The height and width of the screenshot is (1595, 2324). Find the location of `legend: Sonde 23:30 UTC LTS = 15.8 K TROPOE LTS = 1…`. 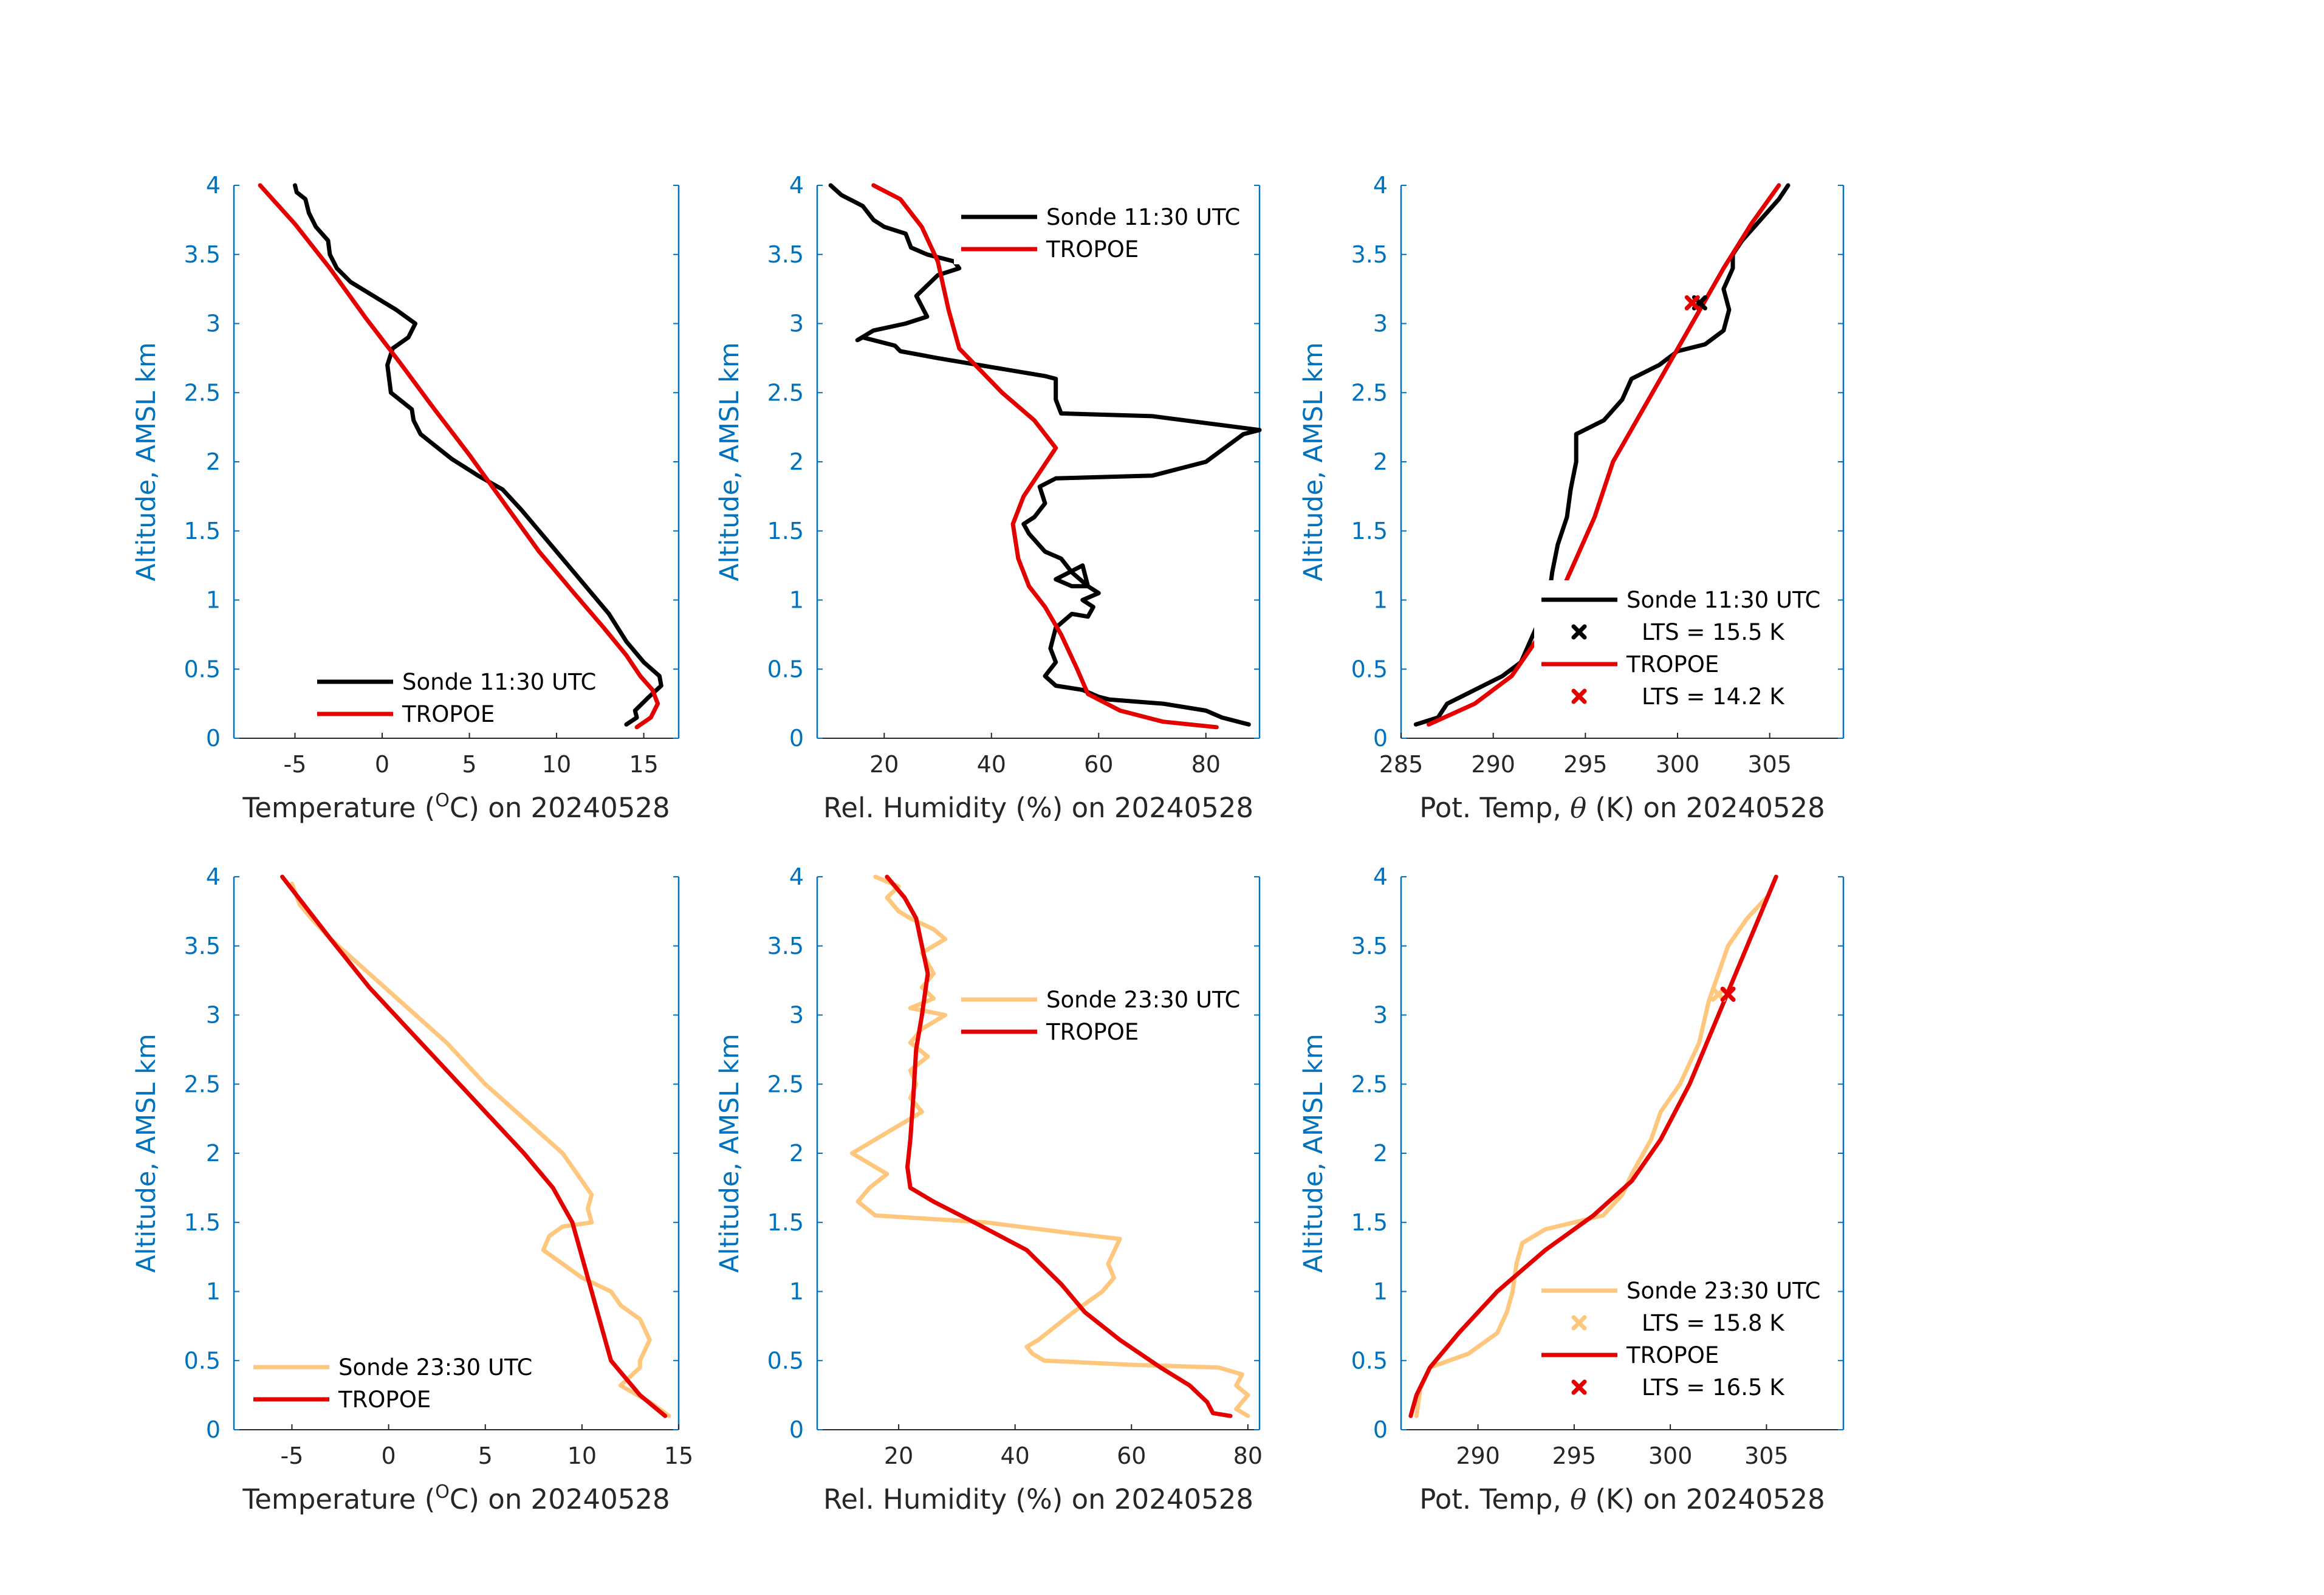

legend: Sonde 23:30 UTC LTS = 15.8 K TROPOE LTS = 1… is located at coordinates (1683, 1338).